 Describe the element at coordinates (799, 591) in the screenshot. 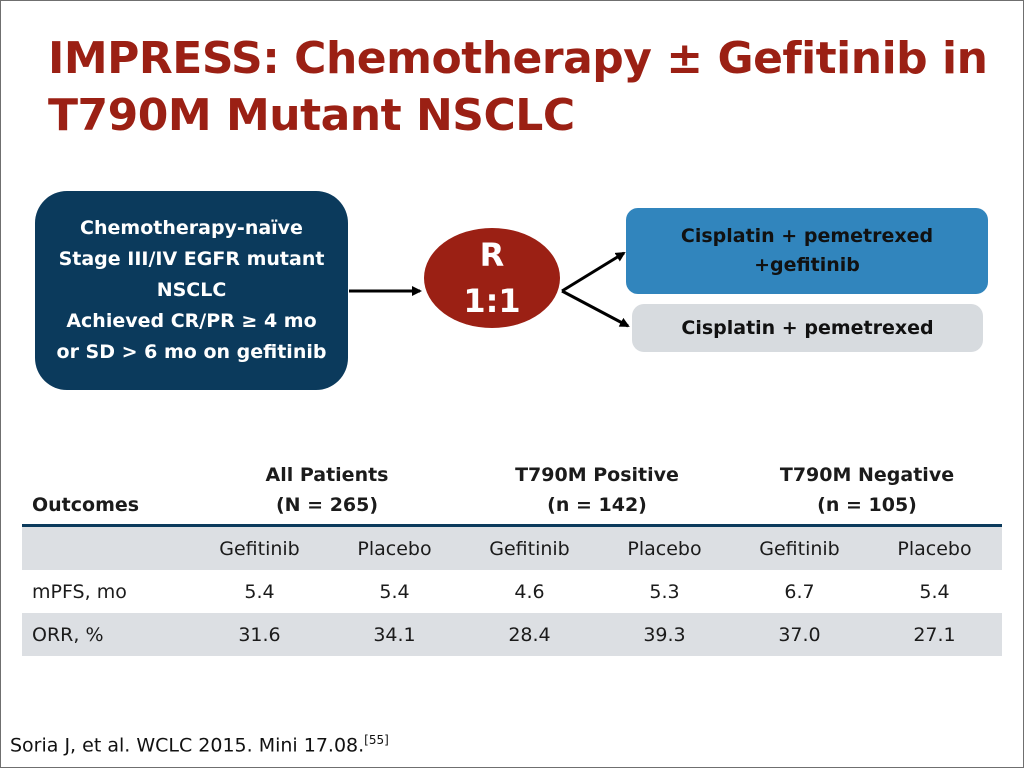

I see `table-cell: 6.7` at that location.